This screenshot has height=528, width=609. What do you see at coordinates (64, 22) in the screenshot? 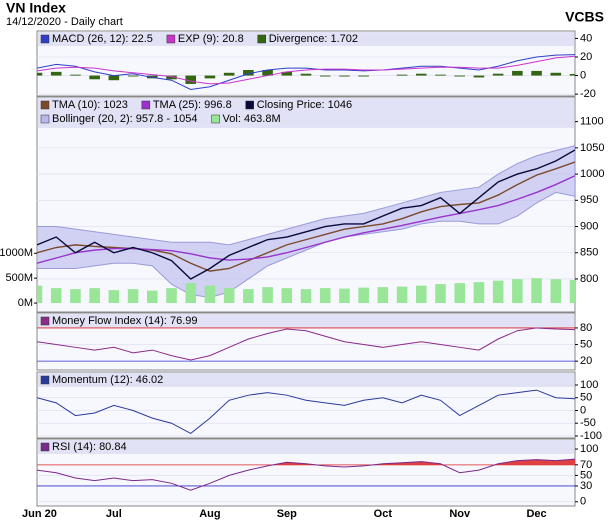
I see `chart-subtitle: 14/12/2020 - Daily chart` at bounding box center [64, 22].